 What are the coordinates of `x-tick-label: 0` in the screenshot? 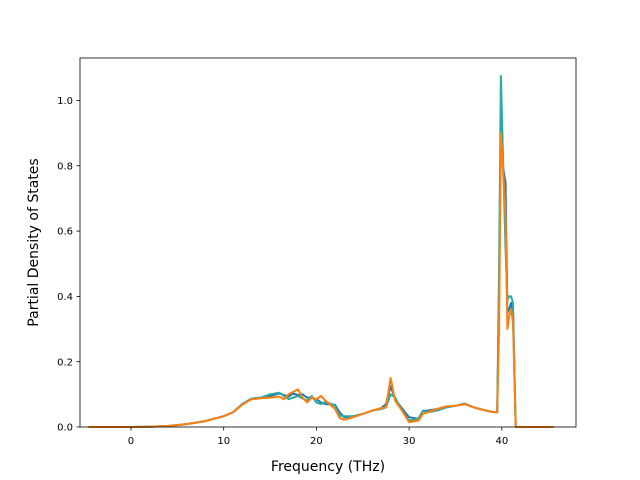 It's located at (131, 441).